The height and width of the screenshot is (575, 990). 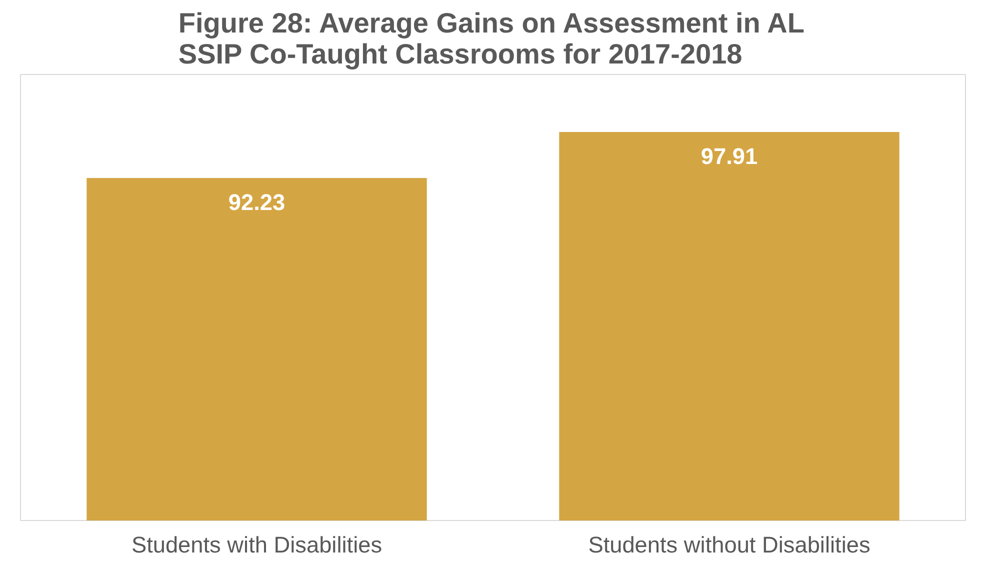 What do you see at coordinates (491, 39) in the screenshot?
I see `chart-title: Figure 28: Average Gains on Assessment in AL SSIP Co-Taught Classrooms for 2017-2018` at bounding box center [491, 39].